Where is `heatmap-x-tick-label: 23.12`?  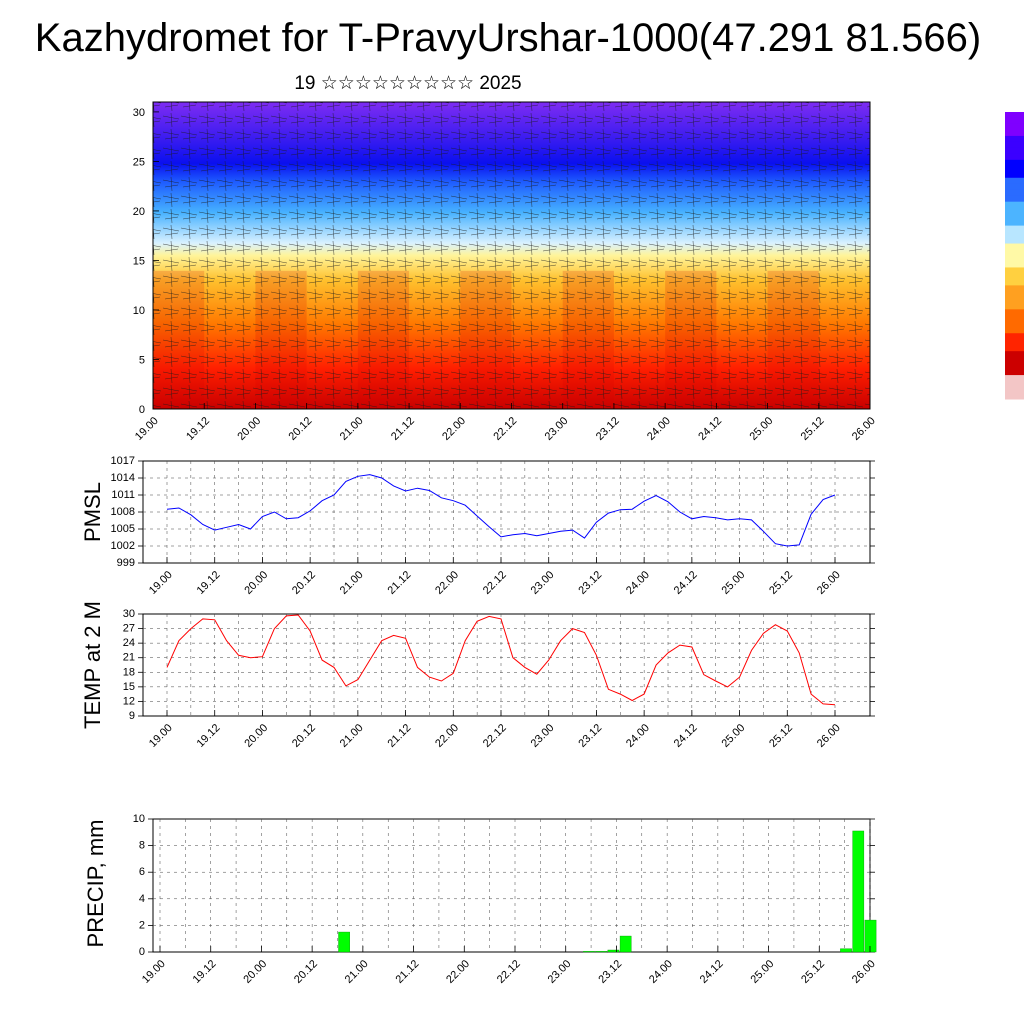
heatmap-x-tick-label: 23.12 is located at coordinates (608, 429).